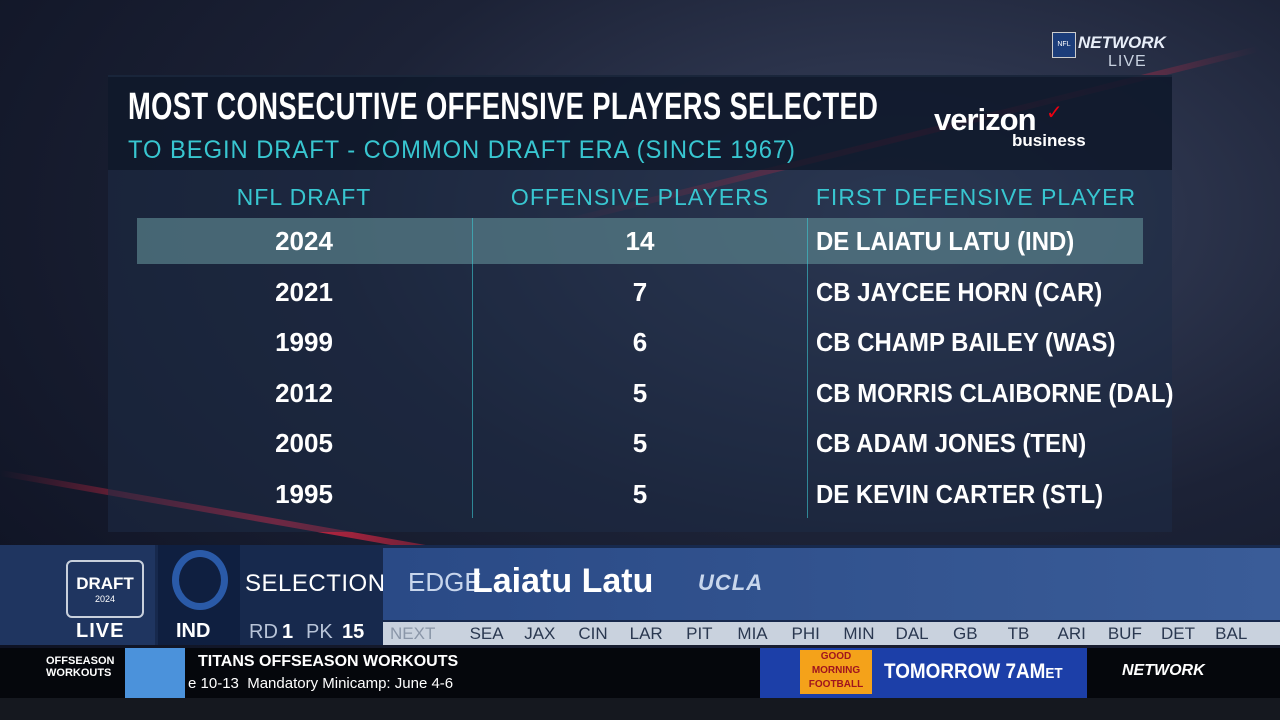  Describe the element at coordinates (486, 633) in the screenshot. I see `next-team: SEA` at that location.